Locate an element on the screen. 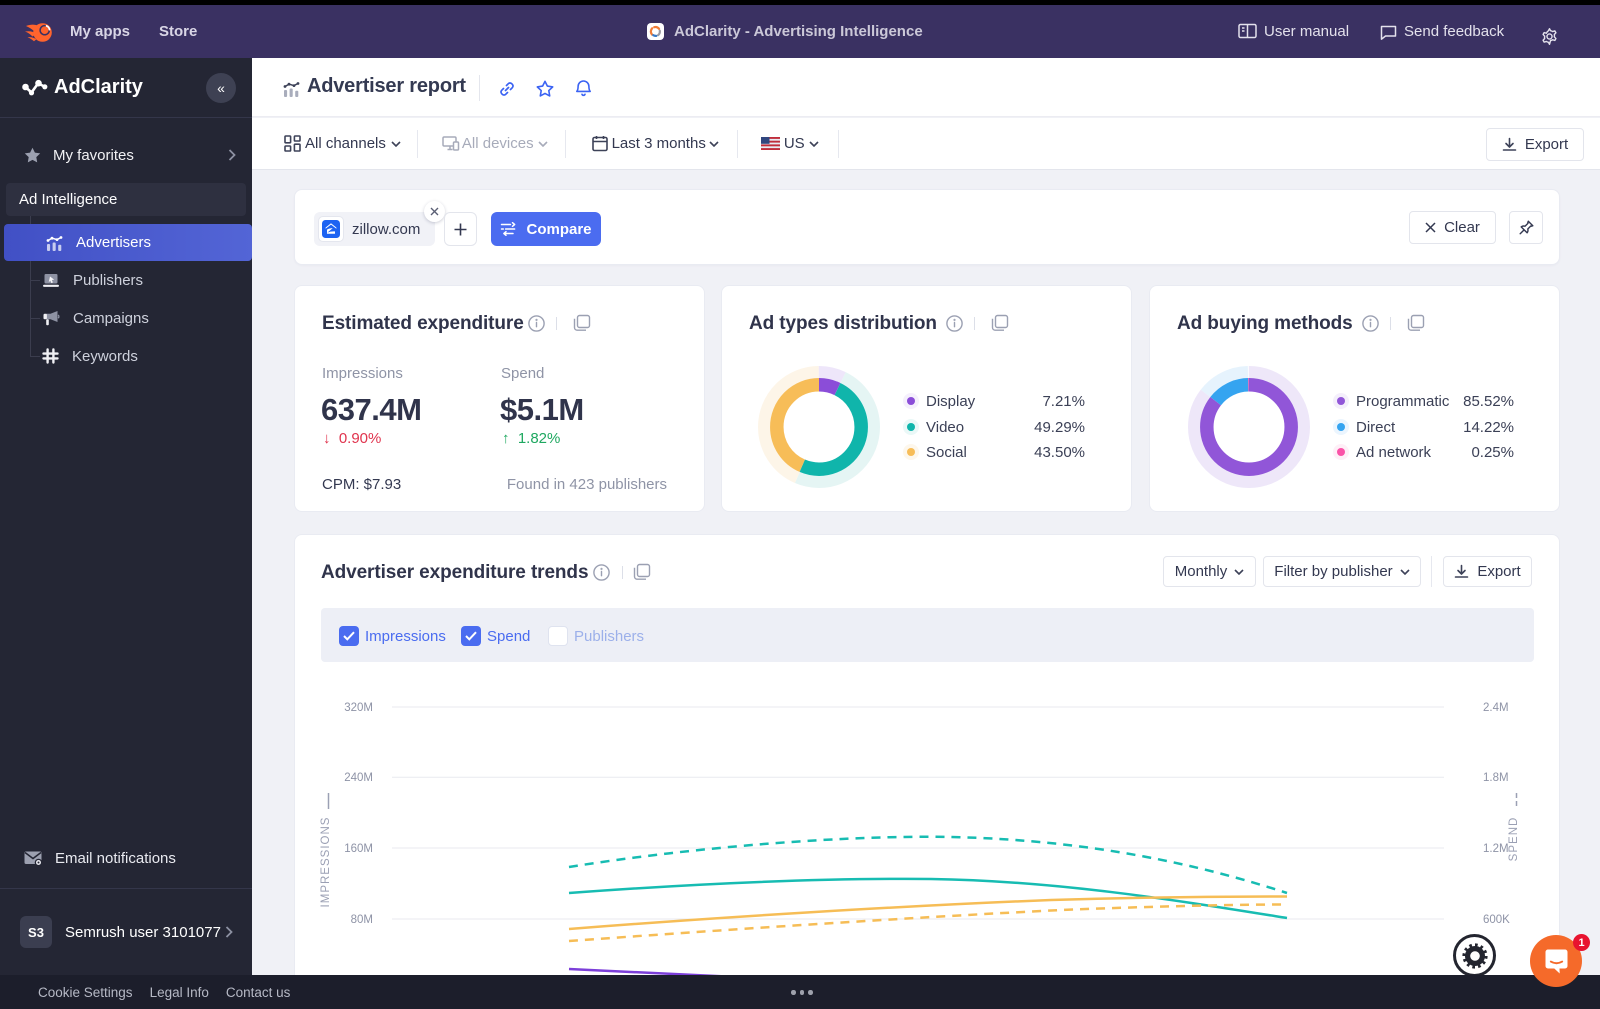  svg-text: 80M is located at coordinates (362, 920).